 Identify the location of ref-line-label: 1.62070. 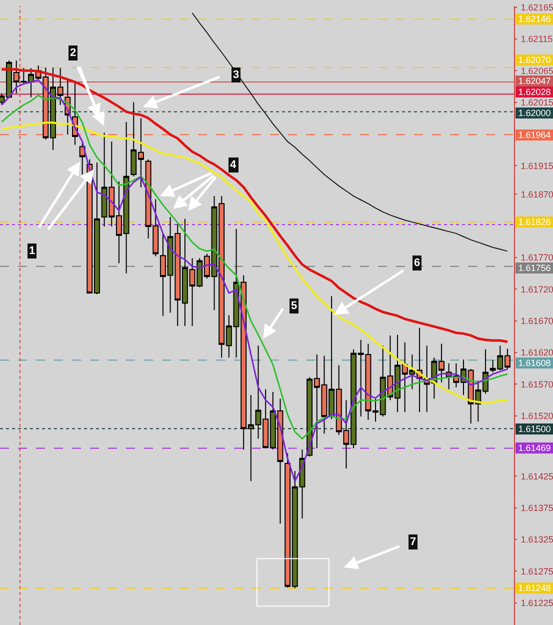
(534, 60).